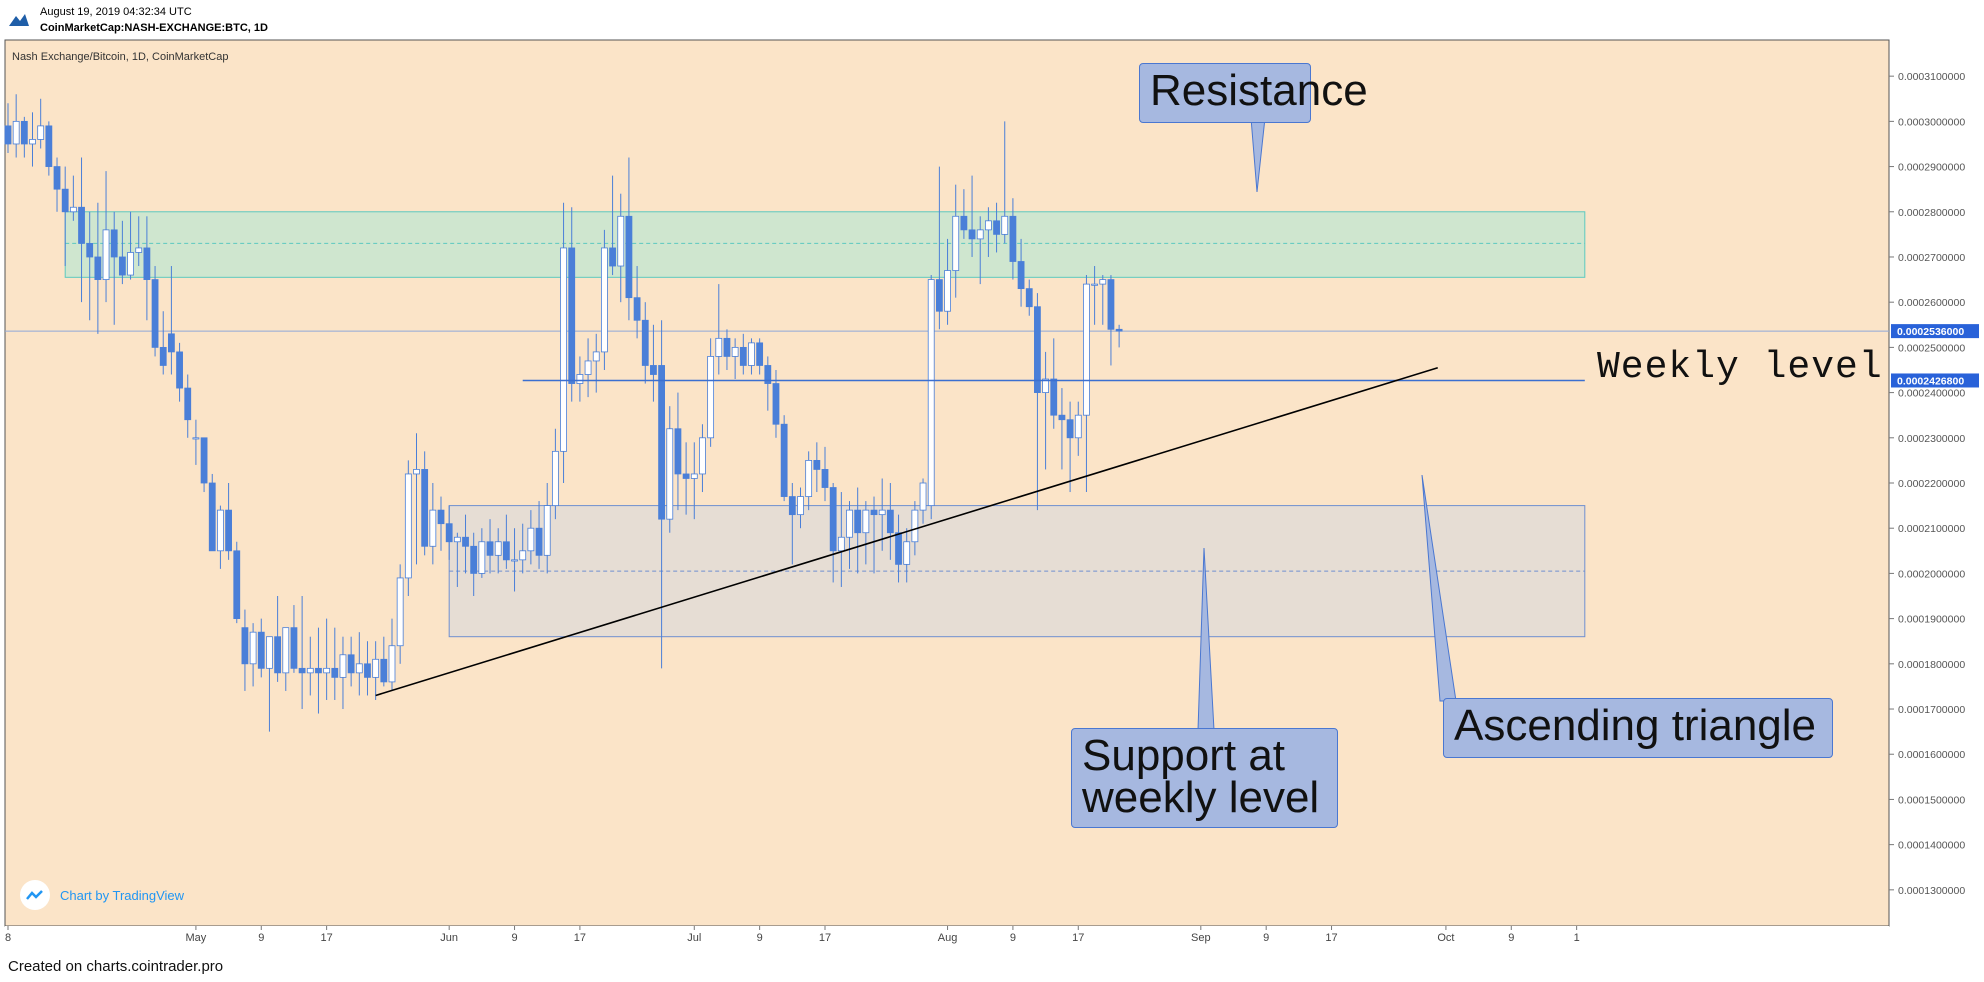 The image size is (1984, 982). I want to click on y-tick-label: 0.0002400000, so click(1931, 394).